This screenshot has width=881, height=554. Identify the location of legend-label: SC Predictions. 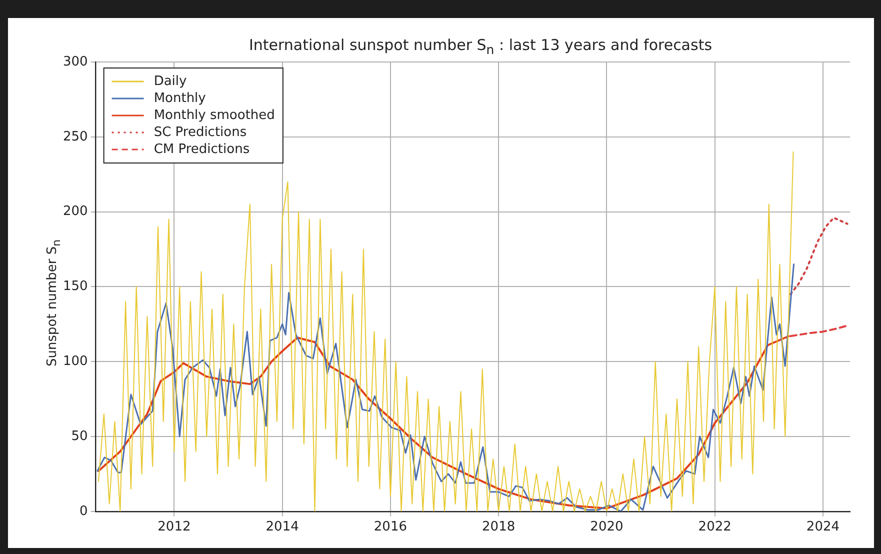
(200, 132).